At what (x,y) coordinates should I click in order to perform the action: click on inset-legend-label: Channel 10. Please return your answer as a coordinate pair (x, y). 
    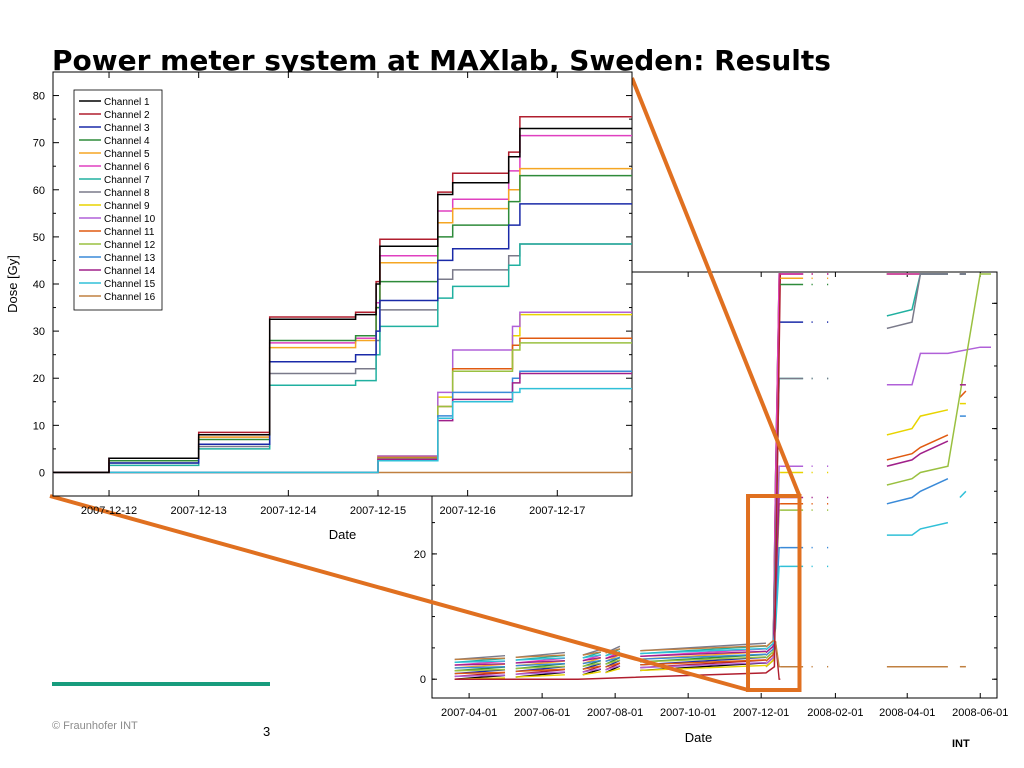
    Looking at the image, I should click on (130, 219).